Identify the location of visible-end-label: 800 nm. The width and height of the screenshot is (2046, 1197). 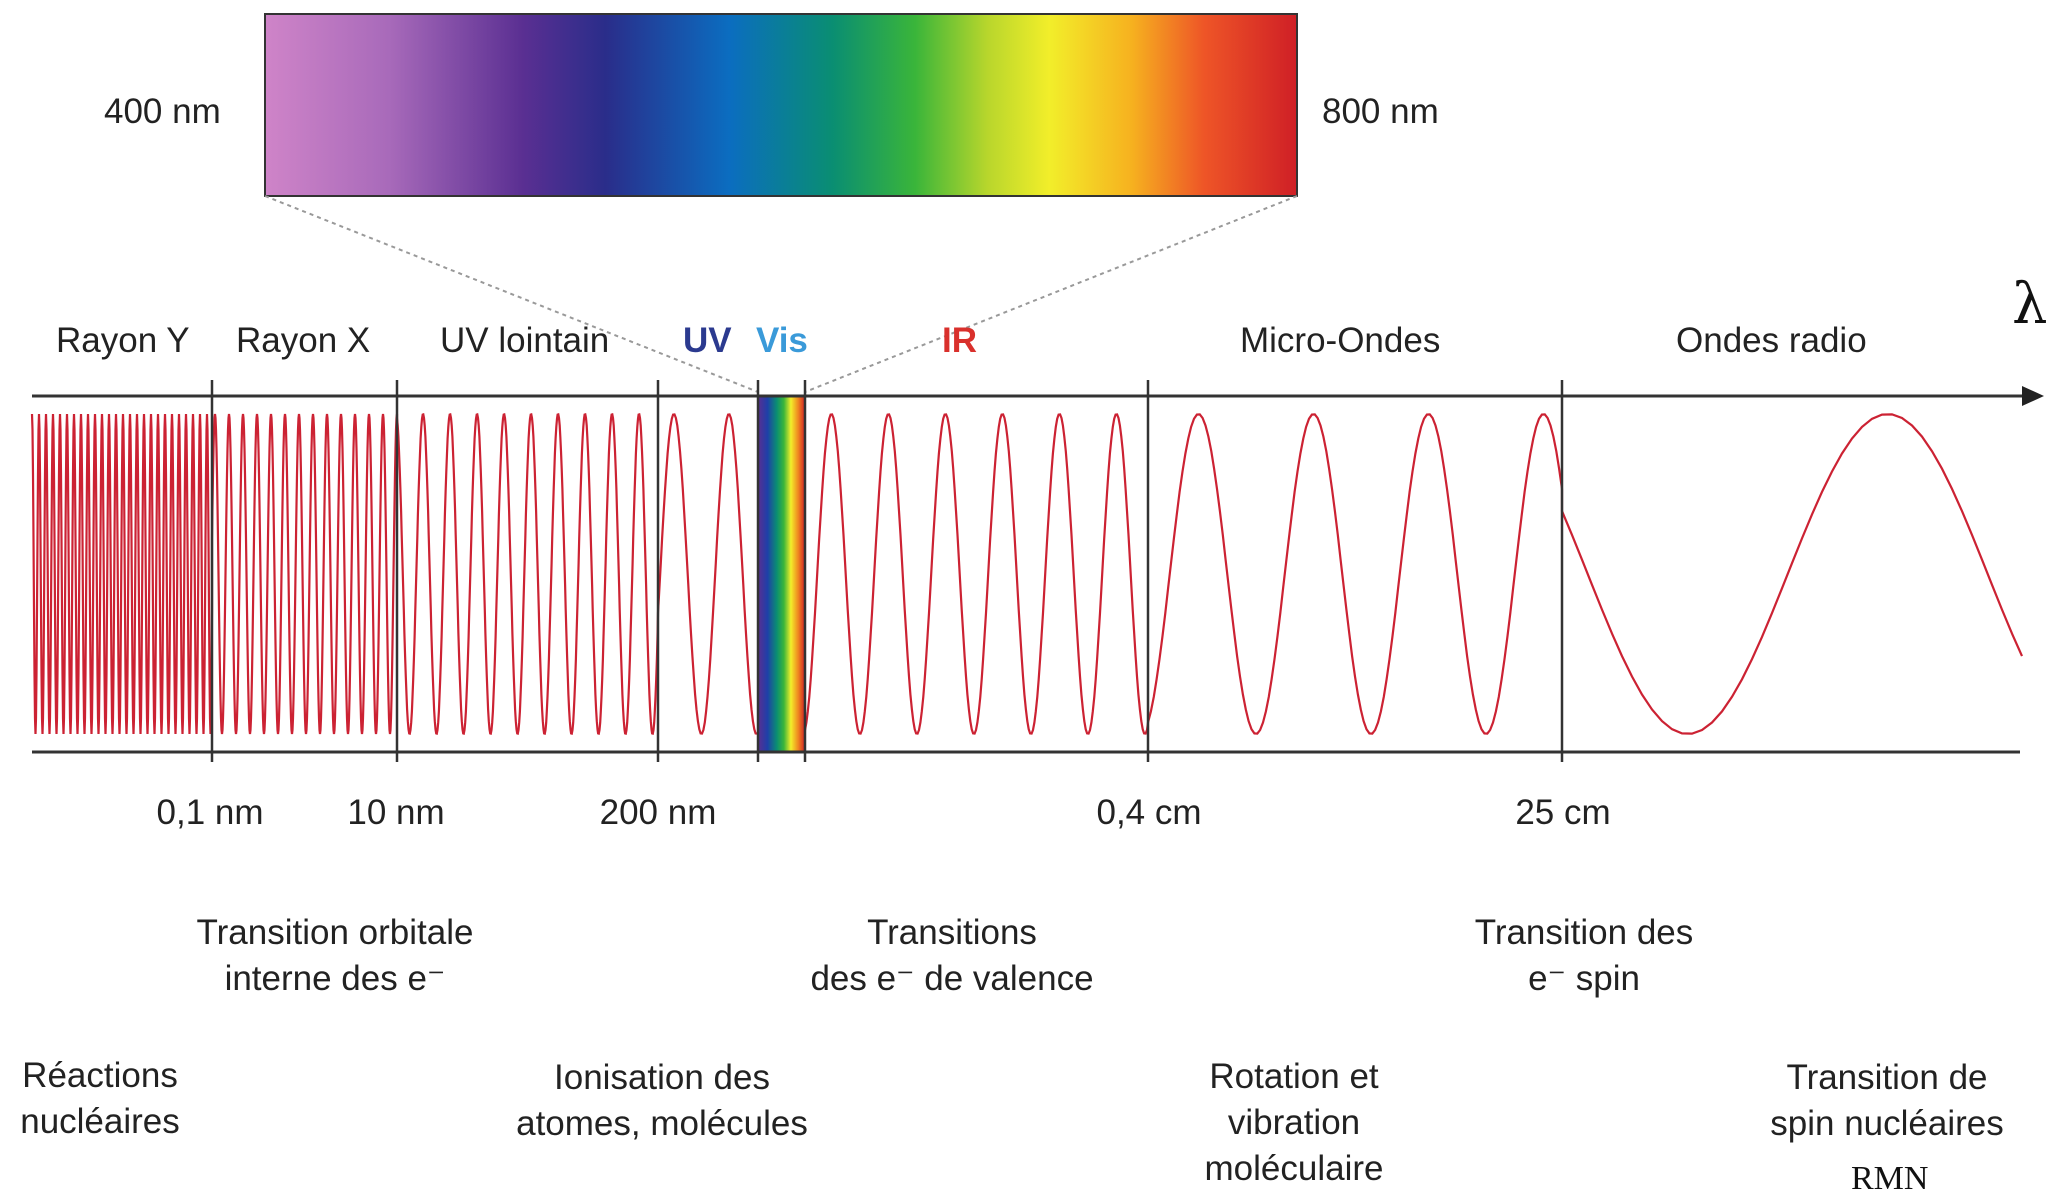
(1380, 111).